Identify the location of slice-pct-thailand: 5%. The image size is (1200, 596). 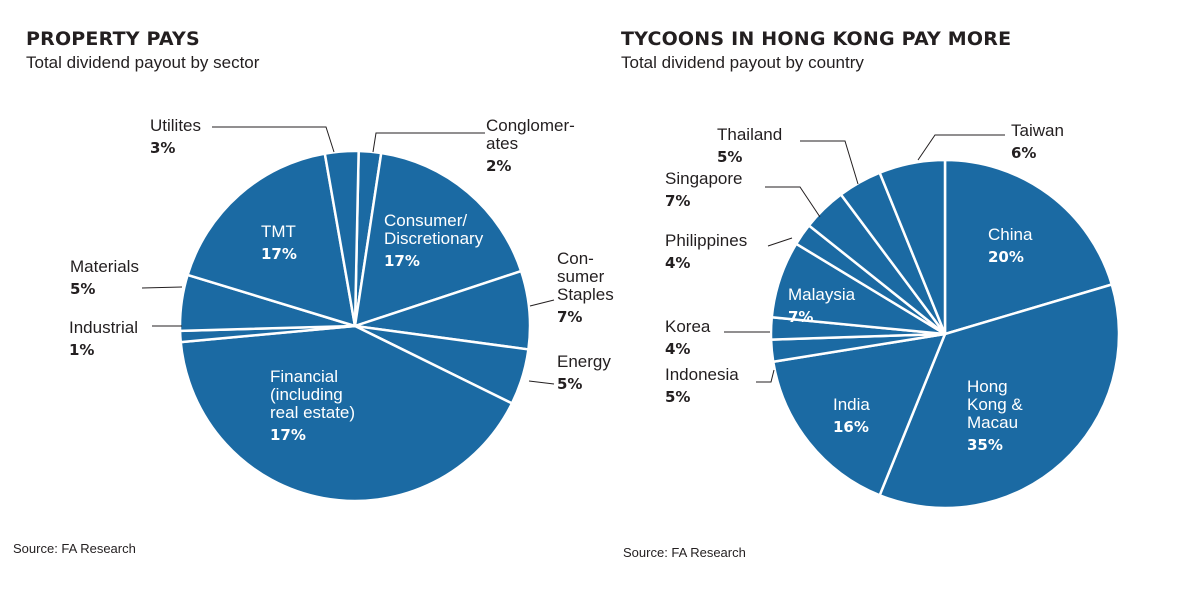
(729, 157).